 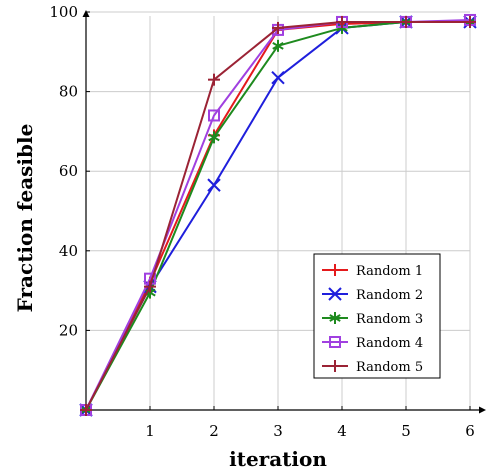 What do you see at coordinates (389, 319) in the screenshot?
I see `legend-label: Random 3` at bounding box center [389, 319].